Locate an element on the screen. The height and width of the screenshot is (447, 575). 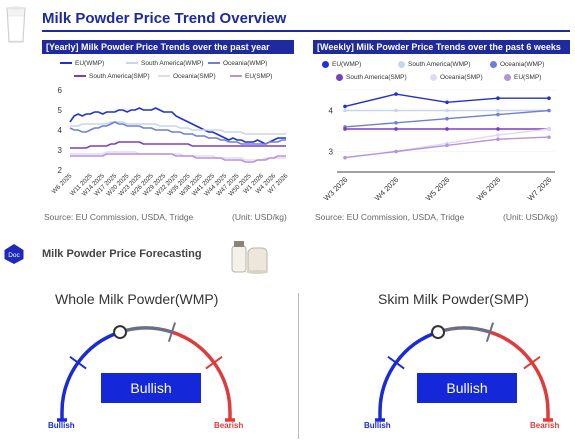
wmp-bullish-label: Bullish is located at coordinates (61, 425).